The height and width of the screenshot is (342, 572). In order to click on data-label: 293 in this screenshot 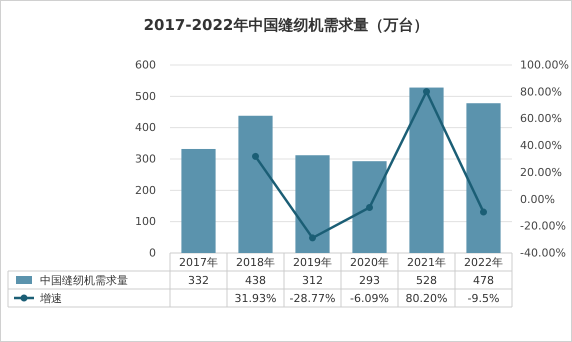, I will do `click(369, 280)`.